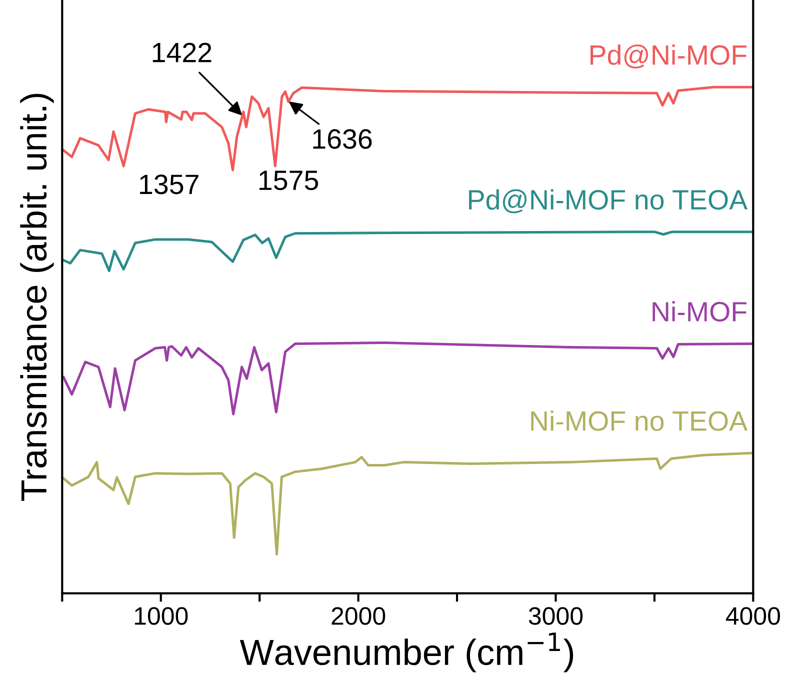 Image resolution: width=797 pixels, height=698 pixels. I want to click on x-axis-title: Wavenumber (cm$^{−1}$), so click(407, 652).